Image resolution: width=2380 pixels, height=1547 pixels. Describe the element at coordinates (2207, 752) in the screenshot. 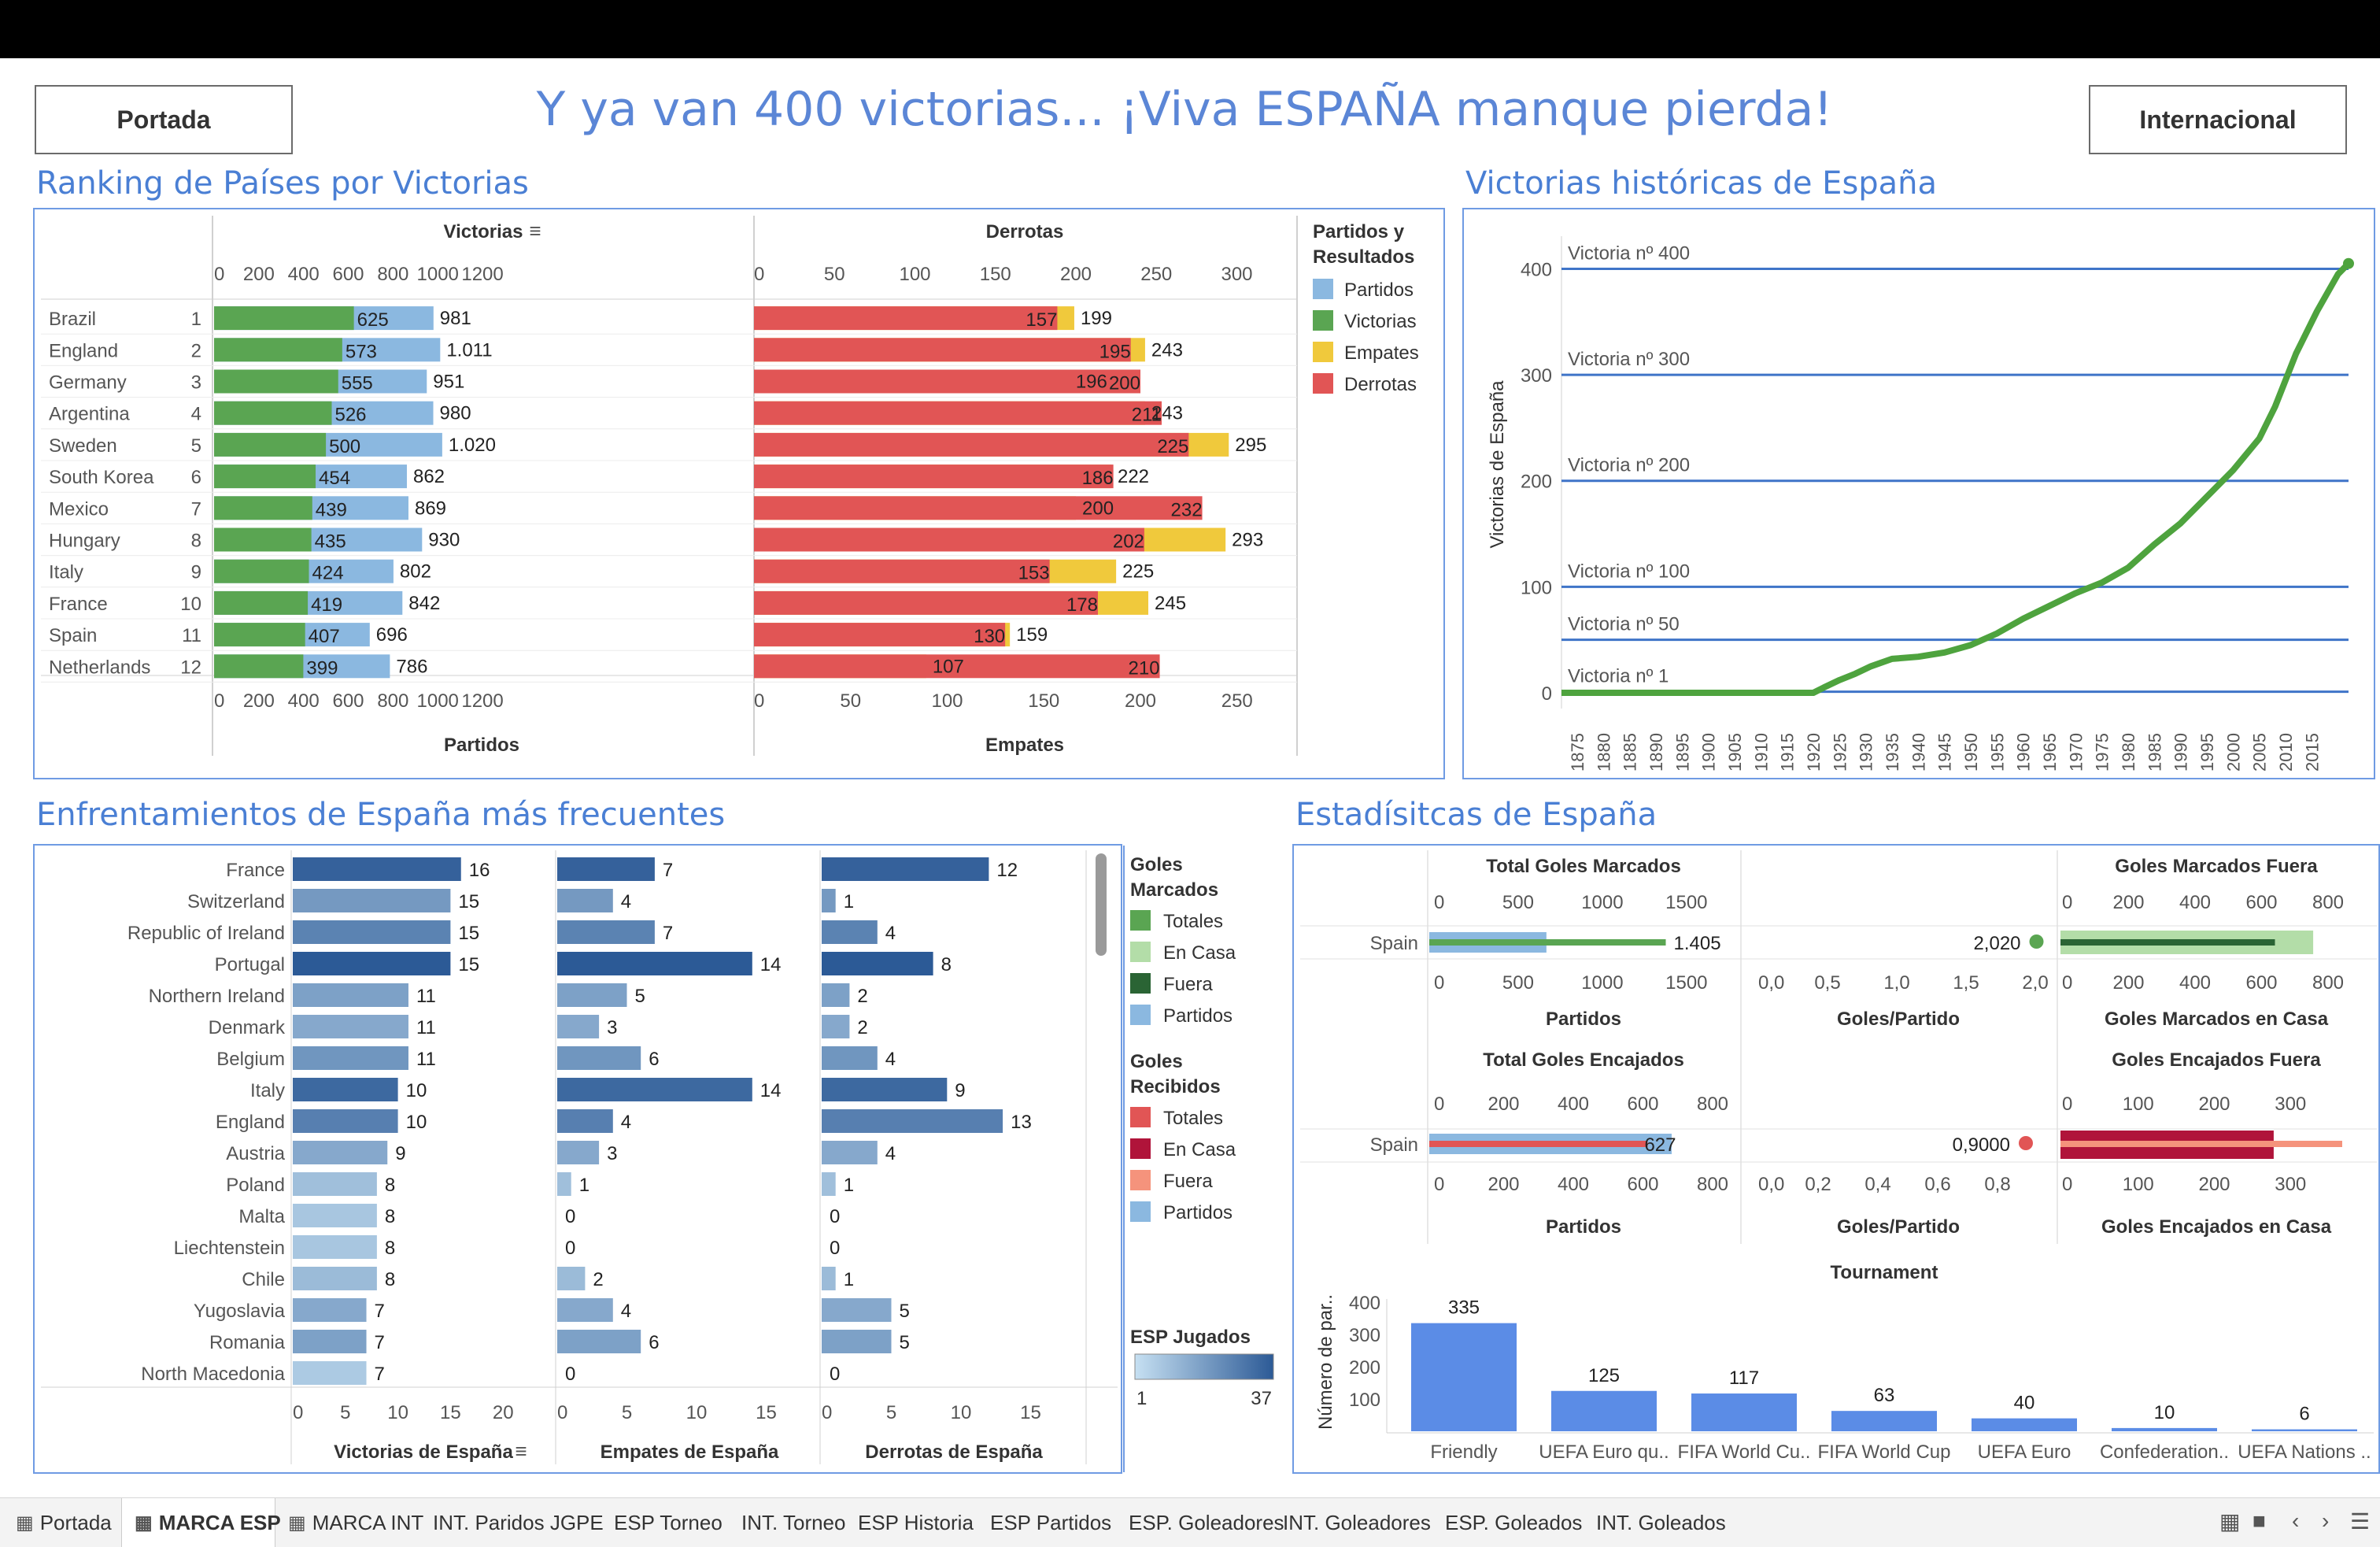

I see `x-tick-label: 1995` at that location.